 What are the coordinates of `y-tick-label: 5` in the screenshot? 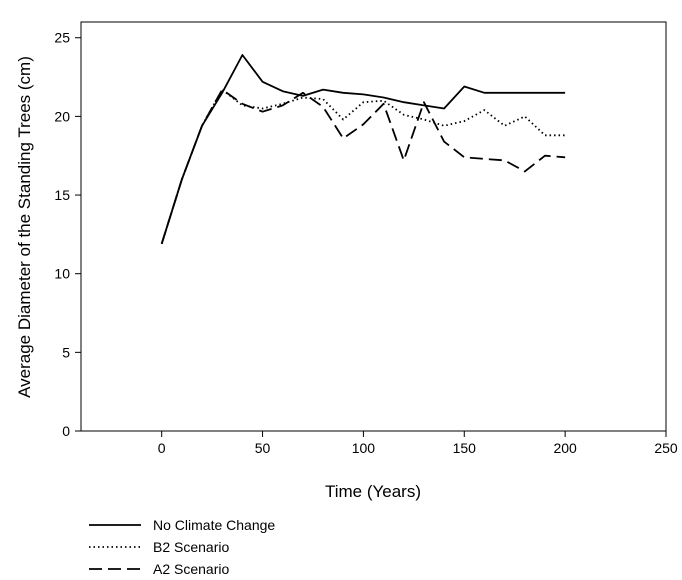 It's located at (66, 352).